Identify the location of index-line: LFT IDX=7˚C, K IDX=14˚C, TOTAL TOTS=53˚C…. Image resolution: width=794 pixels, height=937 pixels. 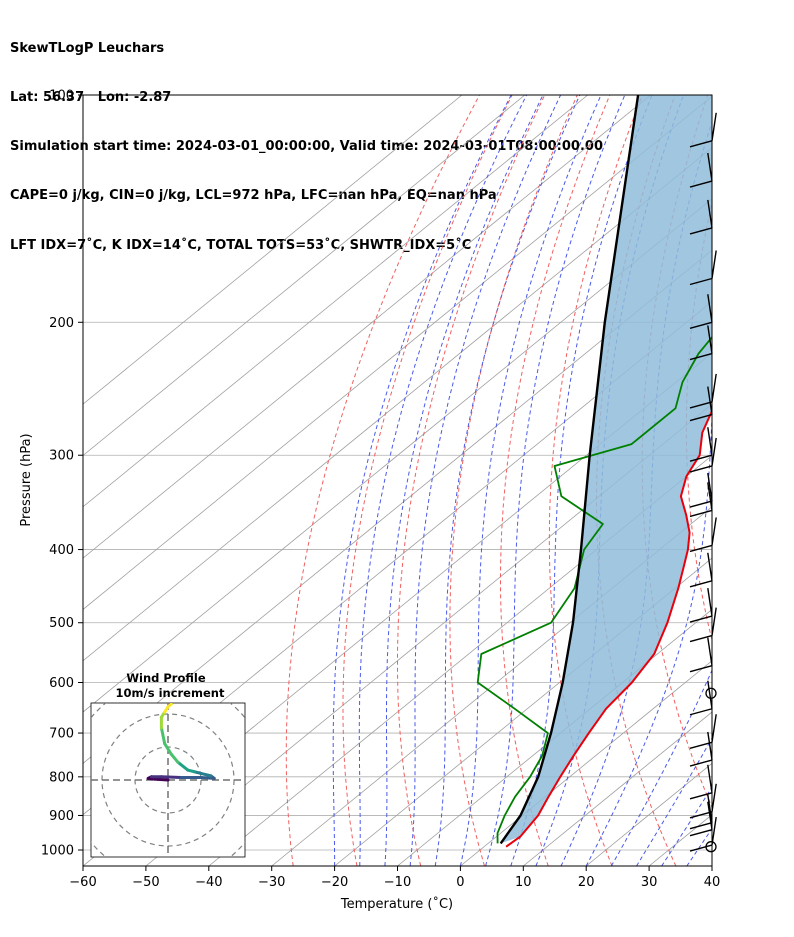
(241, 245).